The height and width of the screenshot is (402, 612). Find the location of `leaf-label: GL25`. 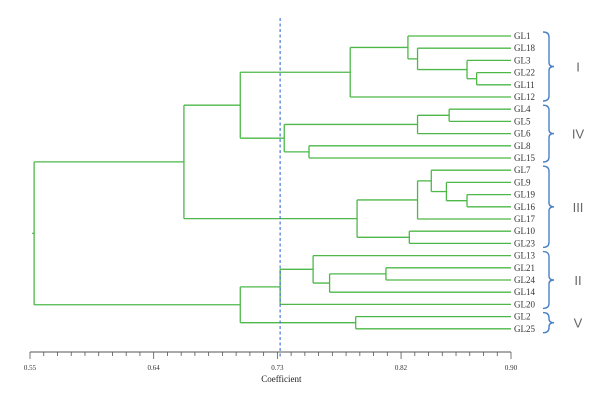

leaf-label: GL25 is located at coordinates (524, 329).